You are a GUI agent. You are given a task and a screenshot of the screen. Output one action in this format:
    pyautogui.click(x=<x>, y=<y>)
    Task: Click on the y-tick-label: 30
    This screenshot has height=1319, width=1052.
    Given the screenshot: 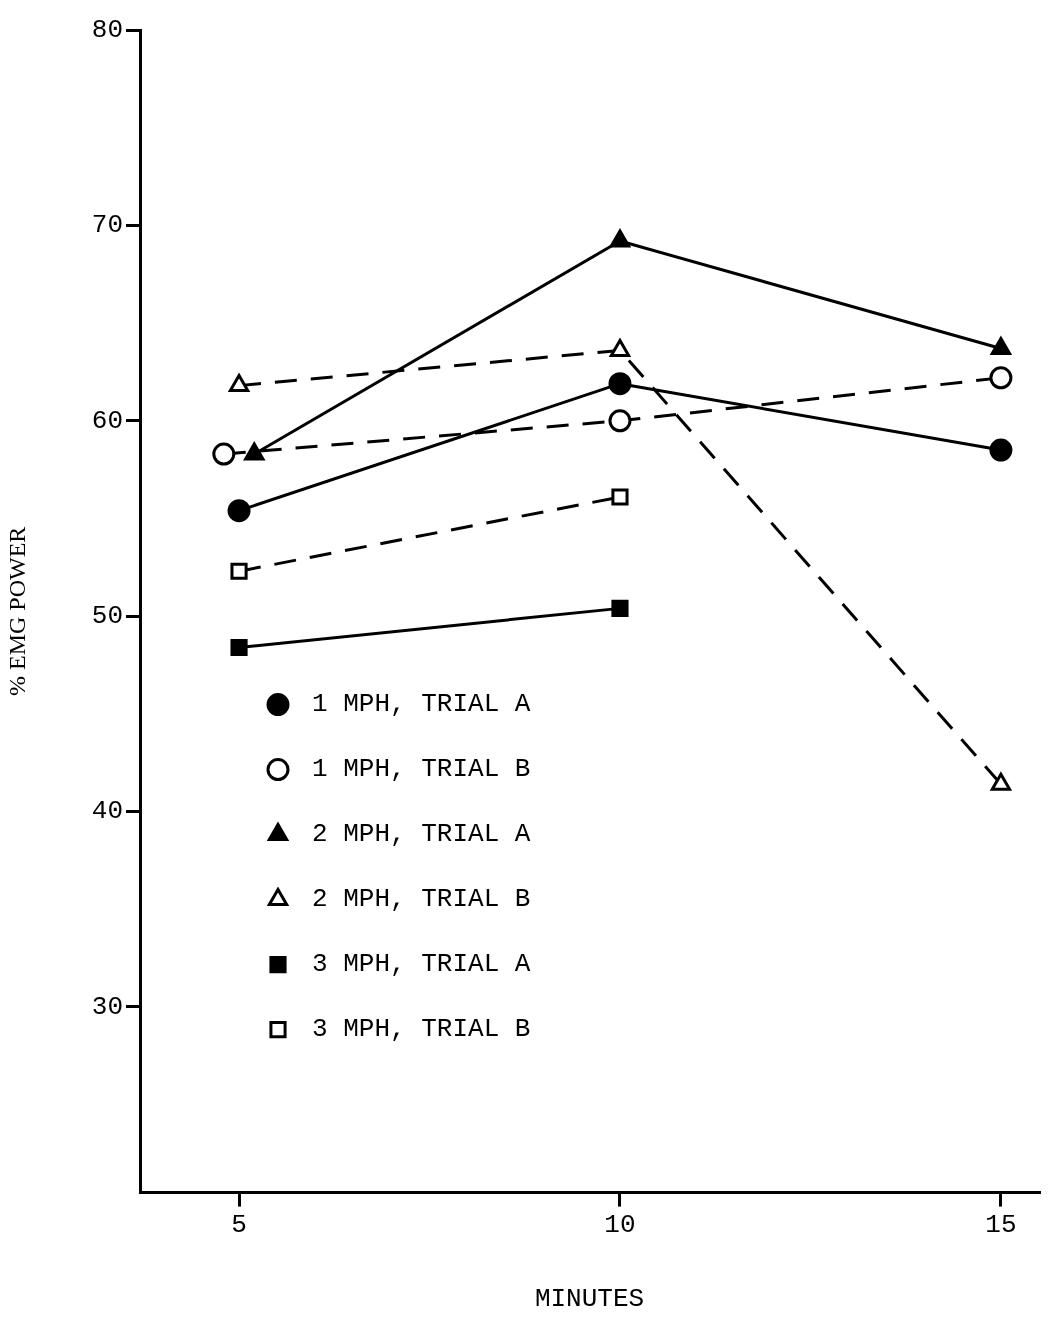 What is the action you would take?
    pyautogui.click(x=107, y=1006)
    